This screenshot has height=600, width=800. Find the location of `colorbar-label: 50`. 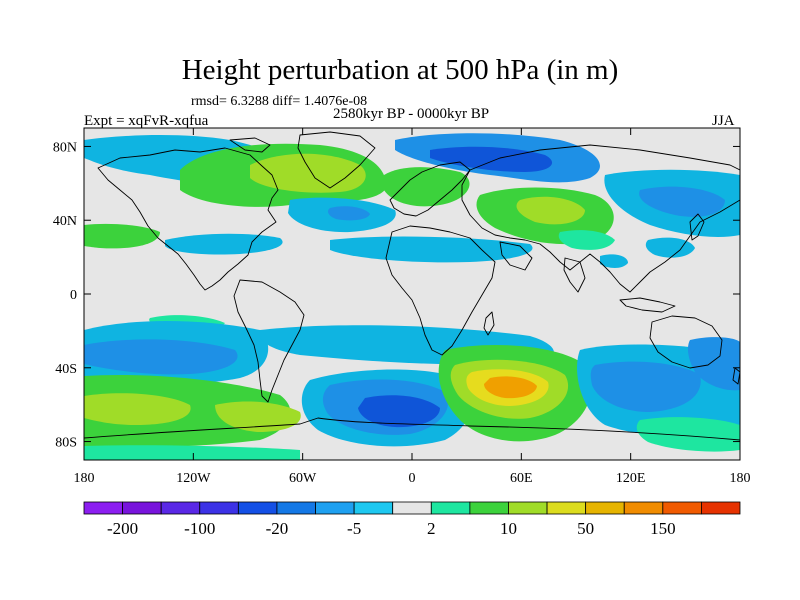

colorbar-label: 50 is located at coordinates (585, 528).